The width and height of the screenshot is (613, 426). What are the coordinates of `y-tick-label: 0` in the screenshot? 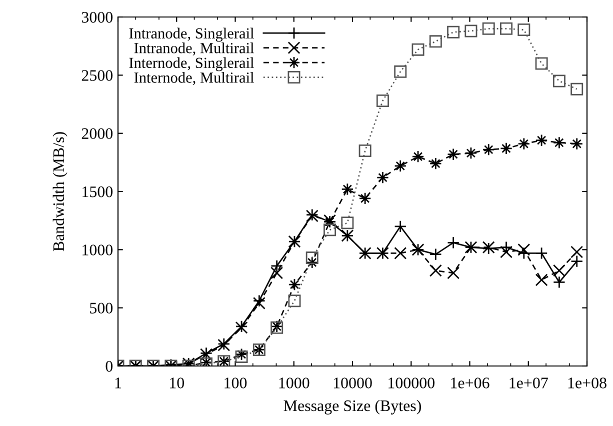 It's located at (109, 366).